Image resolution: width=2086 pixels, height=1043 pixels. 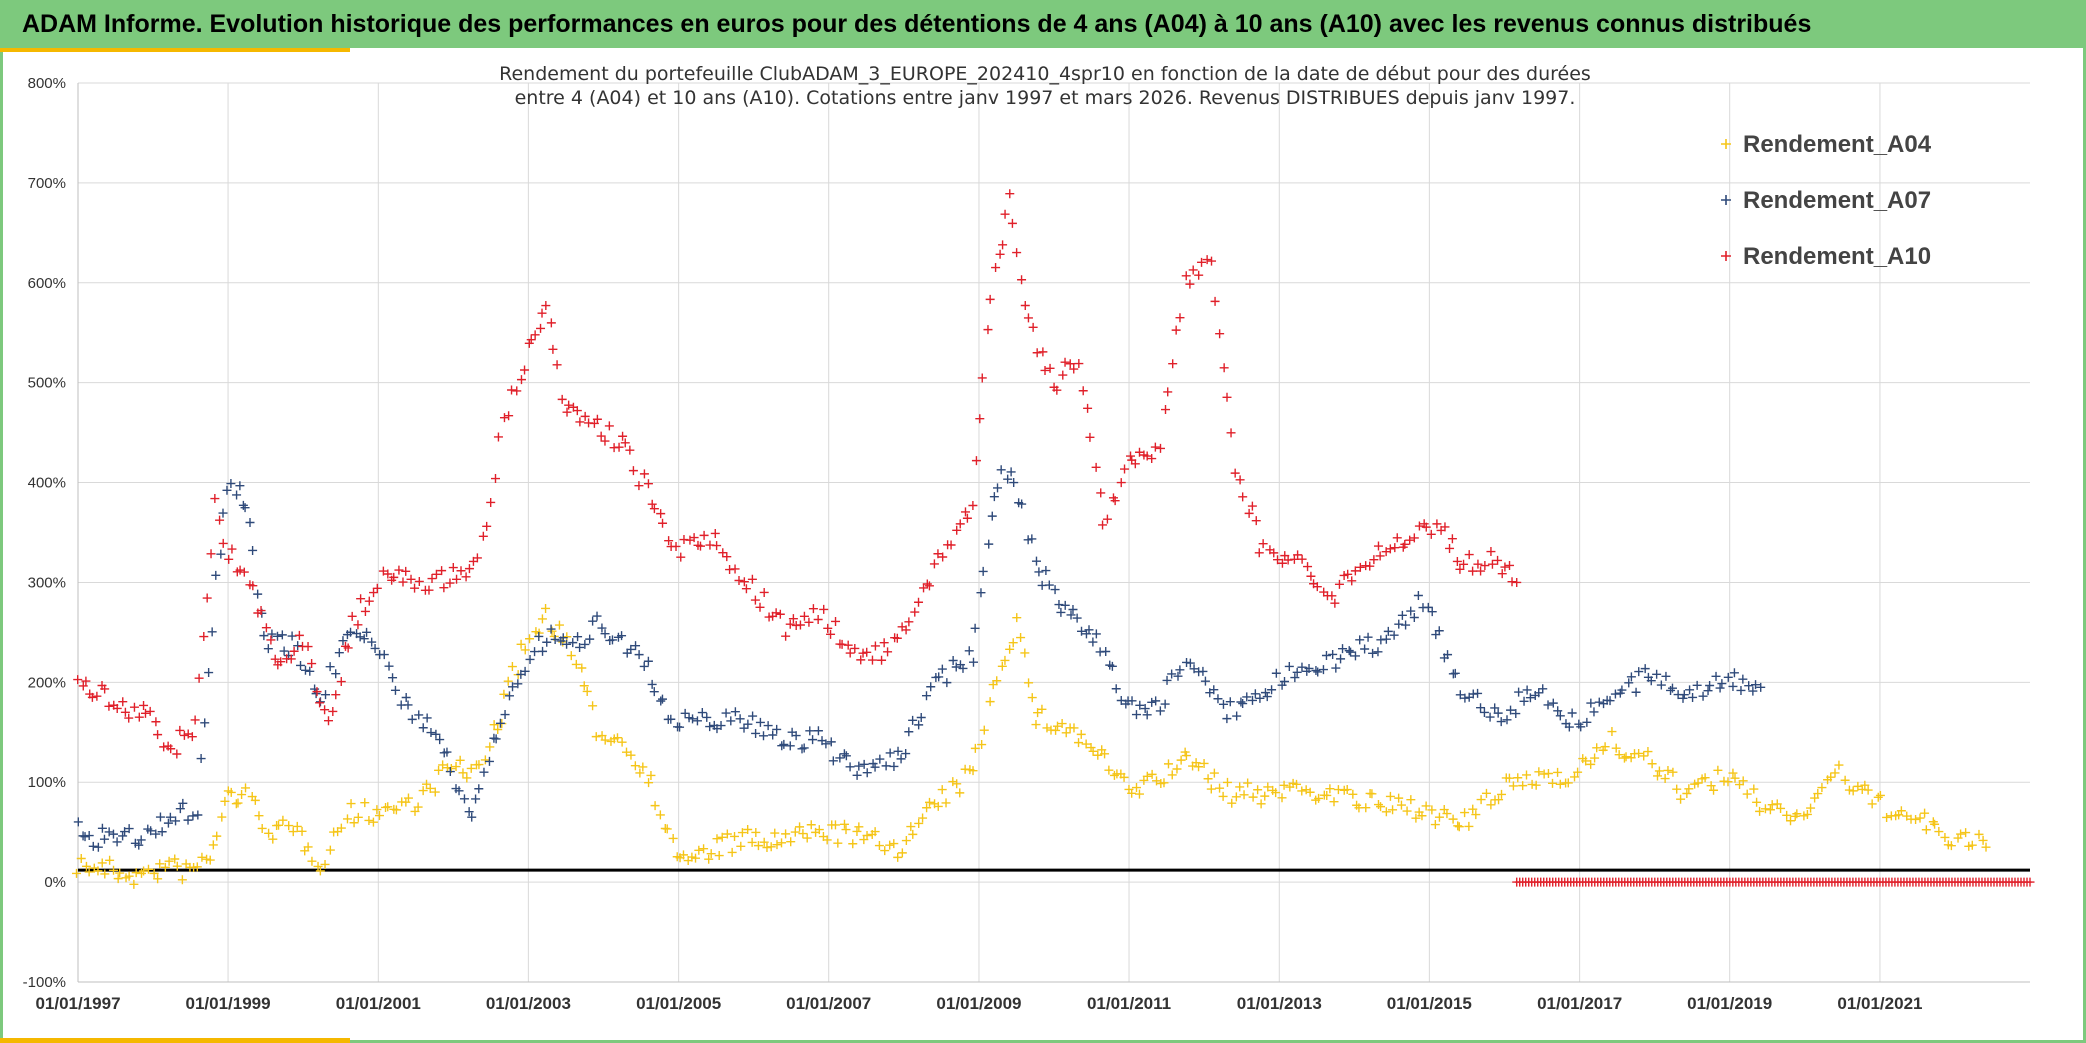 What do you see at coordinates (1579, 1003) in the screenshot?
I see `x-tick-label: 01/01/2017` at bounding box center [1579, 1003].